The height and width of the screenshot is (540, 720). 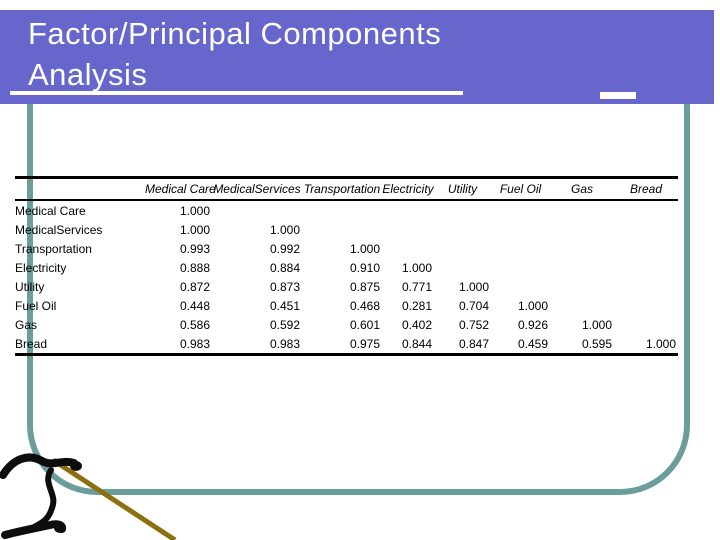 What do you see at coordinates (50, 210) in the screenshot?
I see `row-label: Medical Care` at bounding box center [50, 210].